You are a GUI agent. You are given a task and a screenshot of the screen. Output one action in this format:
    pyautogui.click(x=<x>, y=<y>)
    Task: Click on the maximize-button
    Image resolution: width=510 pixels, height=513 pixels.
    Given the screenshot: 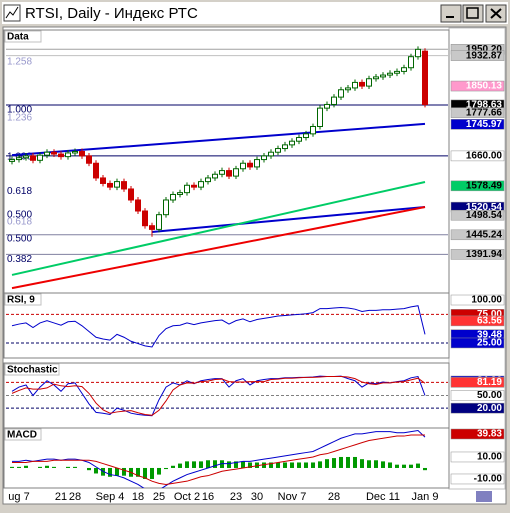 What is the action you would take?
    pyautogui.click(x=473, y=13)
    